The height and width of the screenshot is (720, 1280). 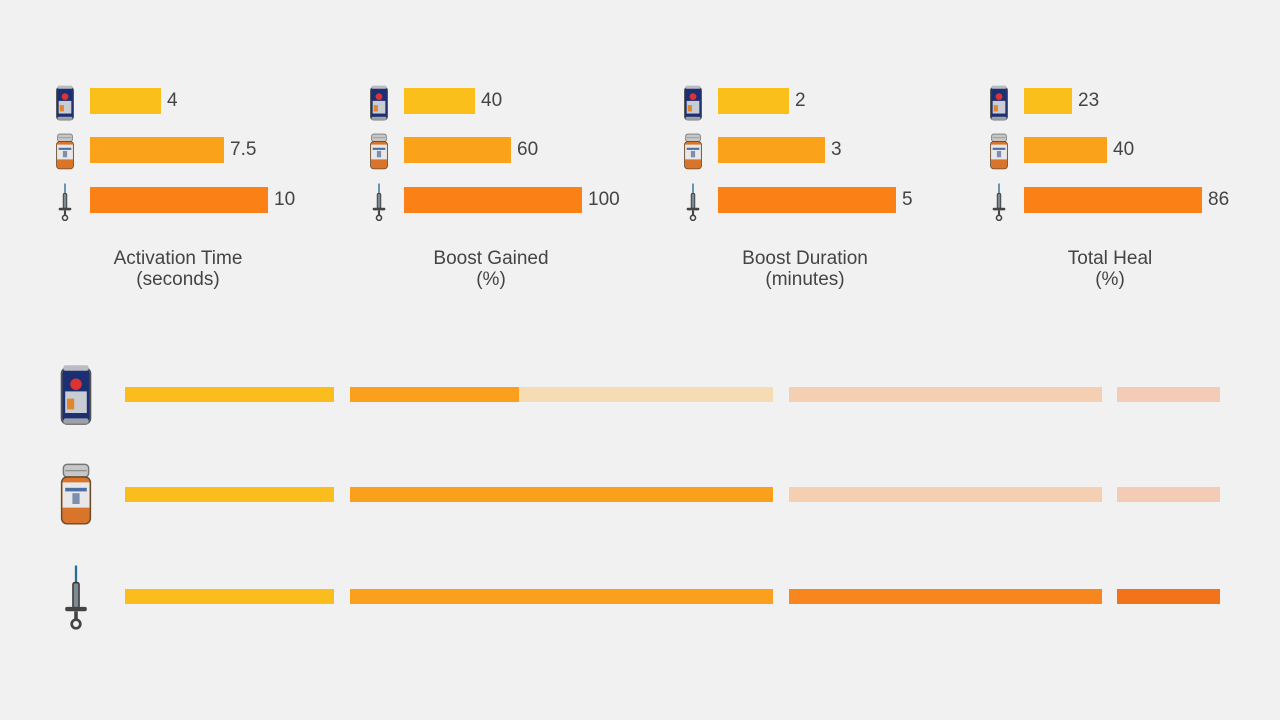 I want to click on data-label: 100, so click(x=604, y=199).